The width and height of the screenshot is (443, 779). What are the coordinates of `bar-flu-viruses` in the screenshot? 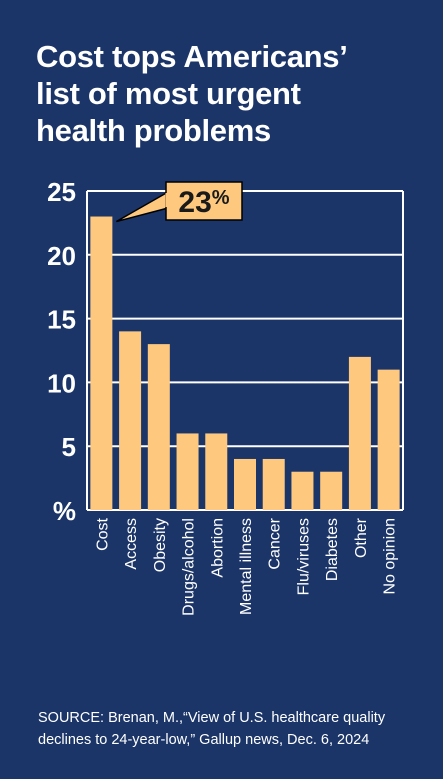 It's located at (302, 490).